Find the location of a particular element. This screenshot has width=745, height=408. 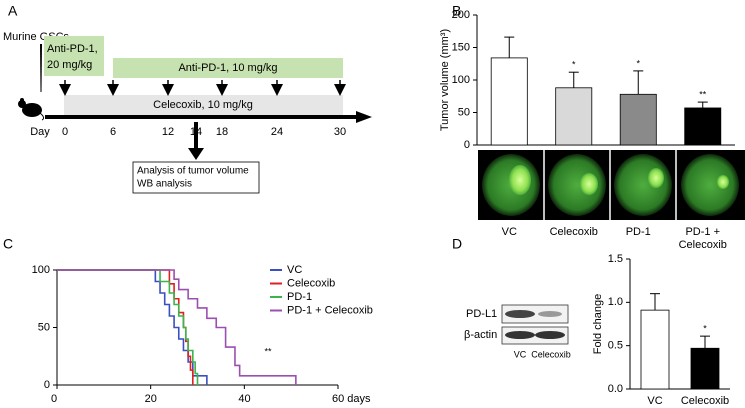

y-tick-label: 200 is located at coordinates (461, 15).